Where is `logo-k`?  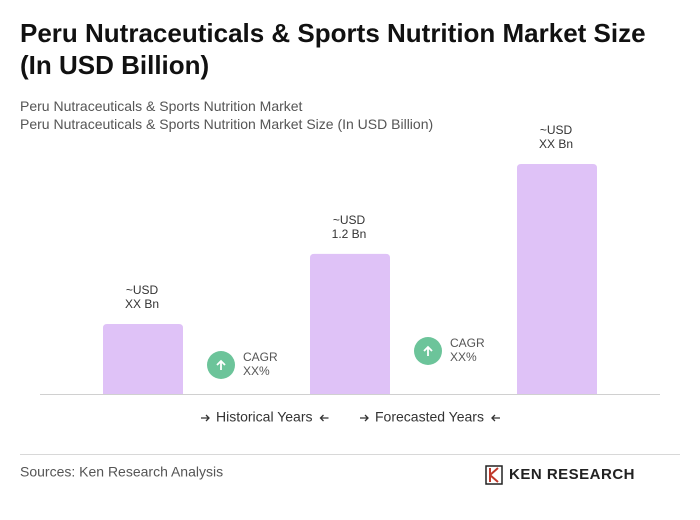 logo-k is located at coordinates (494, 475).